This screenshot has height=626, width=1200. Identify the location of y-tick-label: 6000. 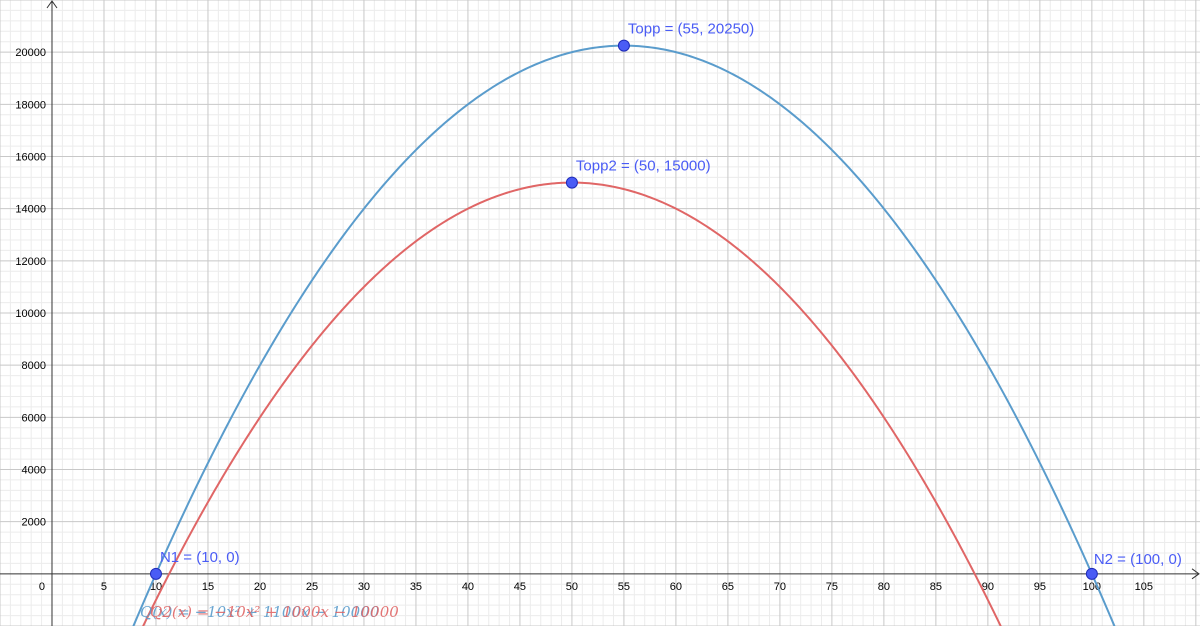
(34, 418).